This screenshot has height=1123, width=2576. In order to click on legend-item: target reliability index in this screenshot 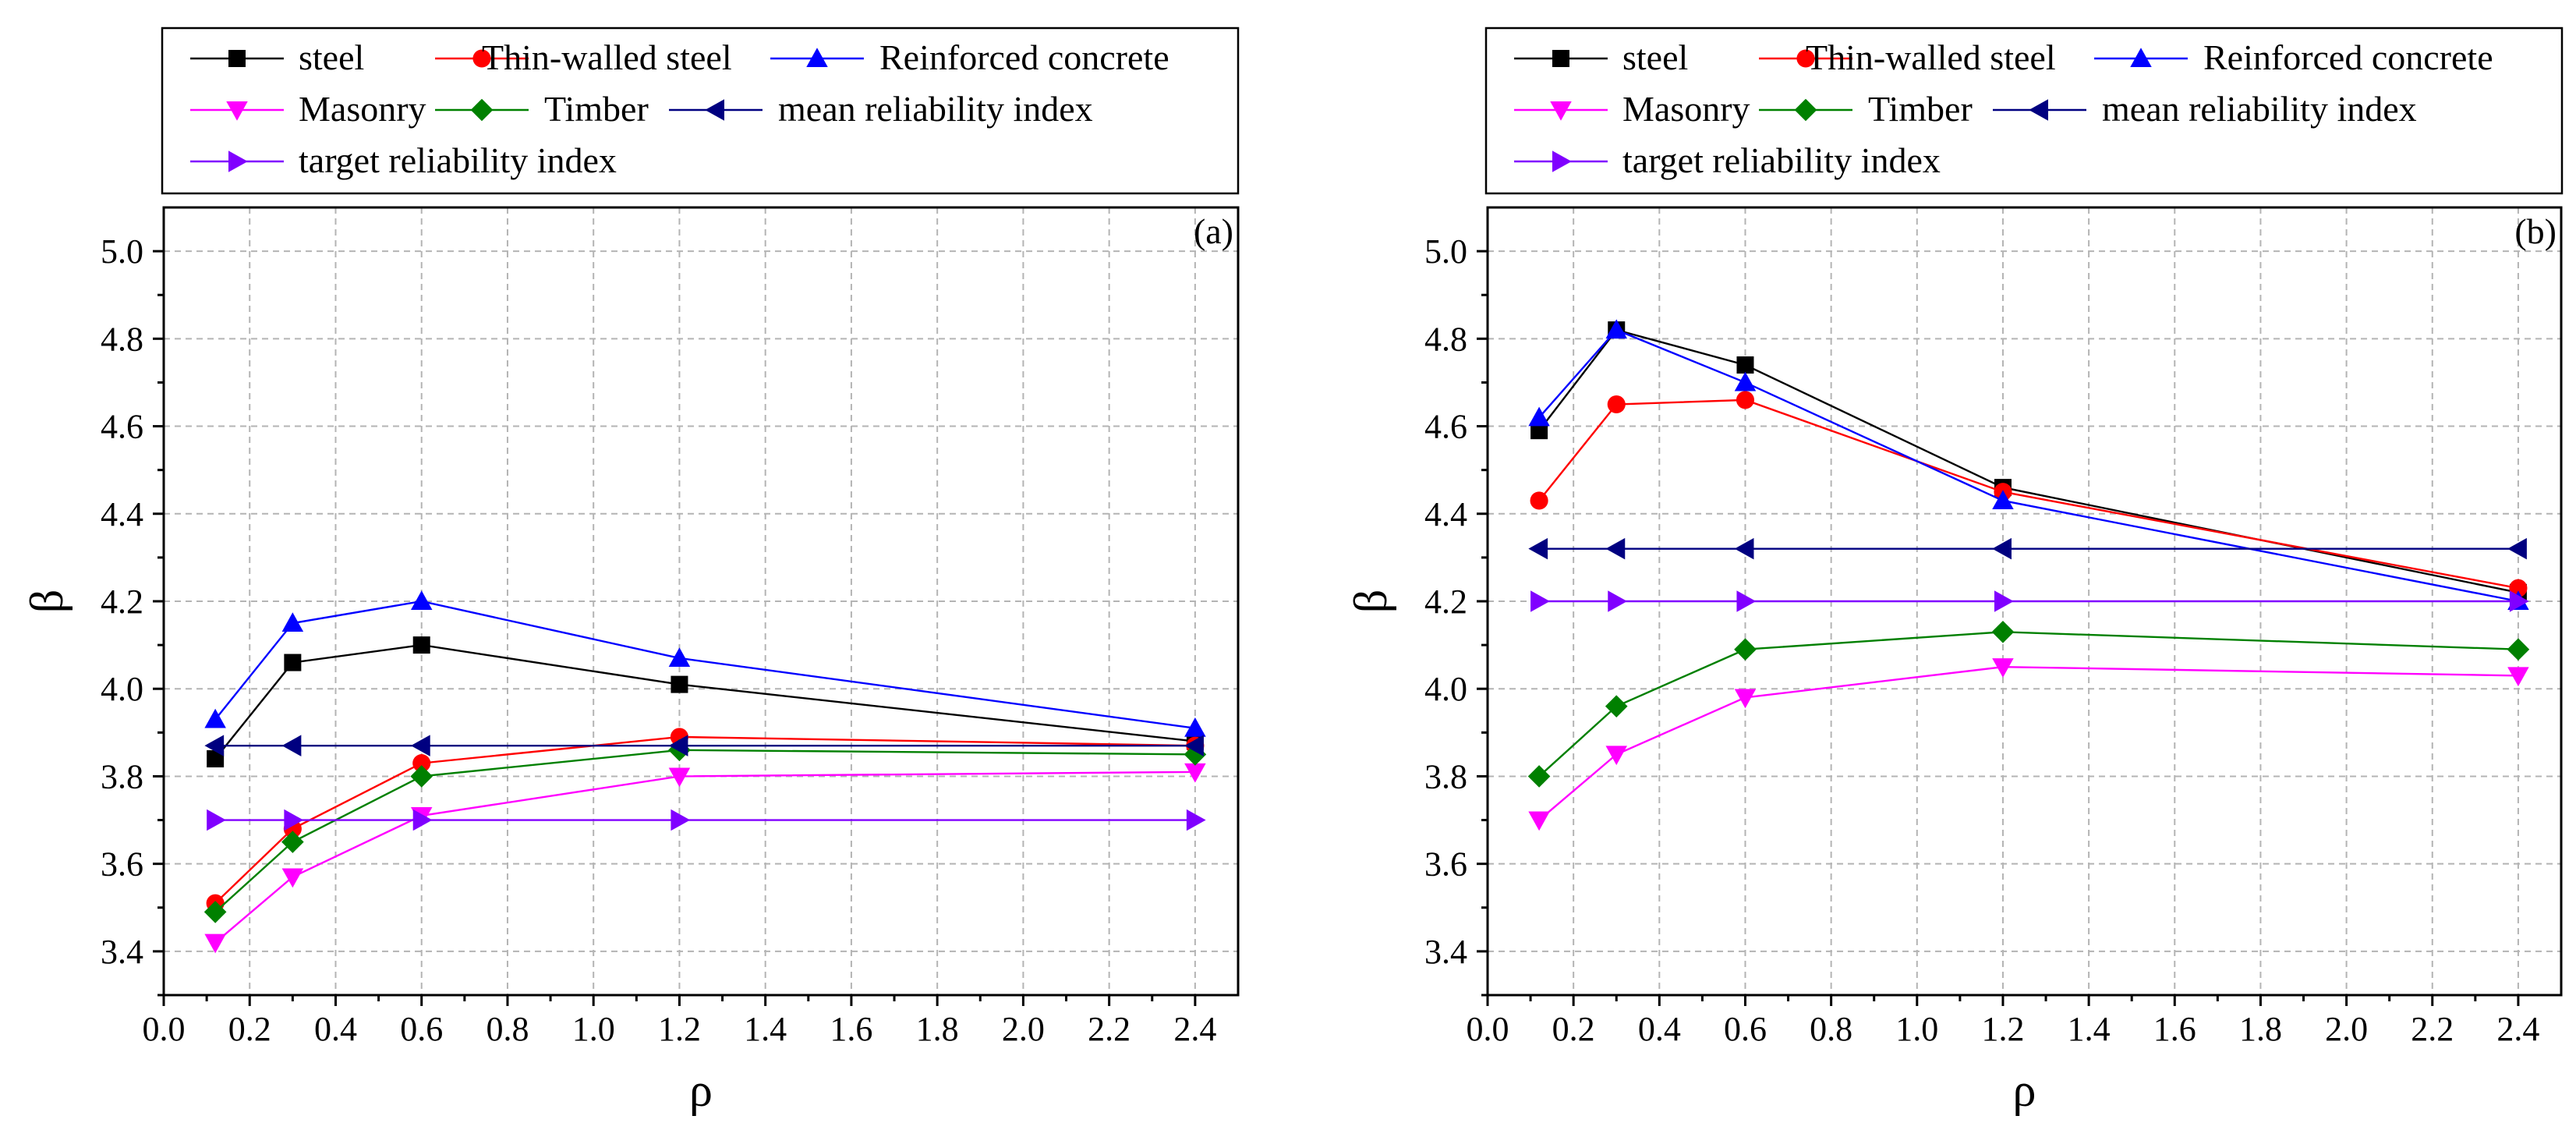, I will do `click(403, 160)`.